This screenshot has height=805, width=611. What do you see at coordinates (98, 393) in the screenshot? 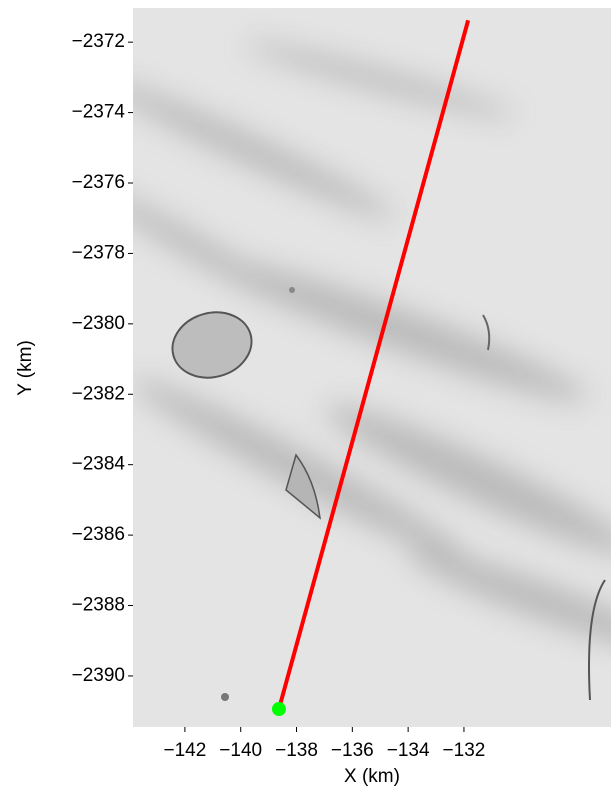
I see `y-tick-label: −2382` at bounding box center [98, 393].